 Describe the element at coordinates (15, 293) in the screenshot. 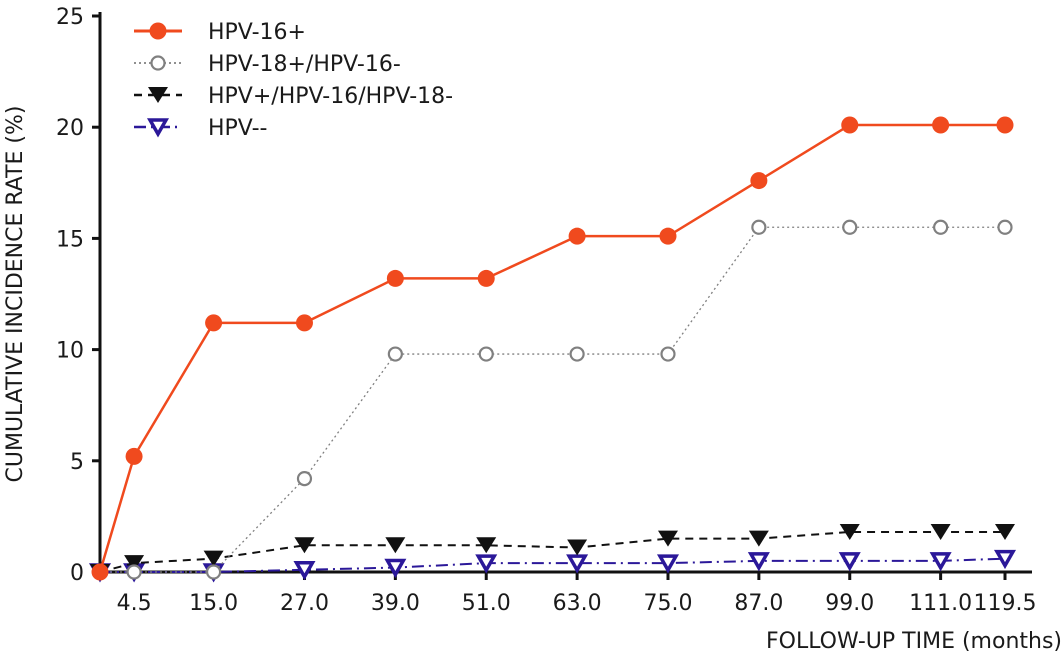

I see `y-axis-label: CUMULATIVE INCIDENCE RATE (%)` at that location.